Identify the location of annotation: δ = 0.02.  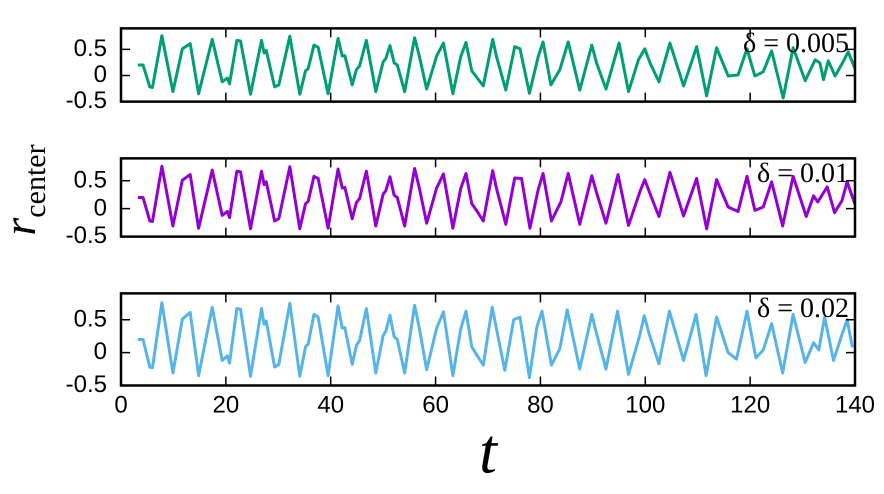
(803, 308).